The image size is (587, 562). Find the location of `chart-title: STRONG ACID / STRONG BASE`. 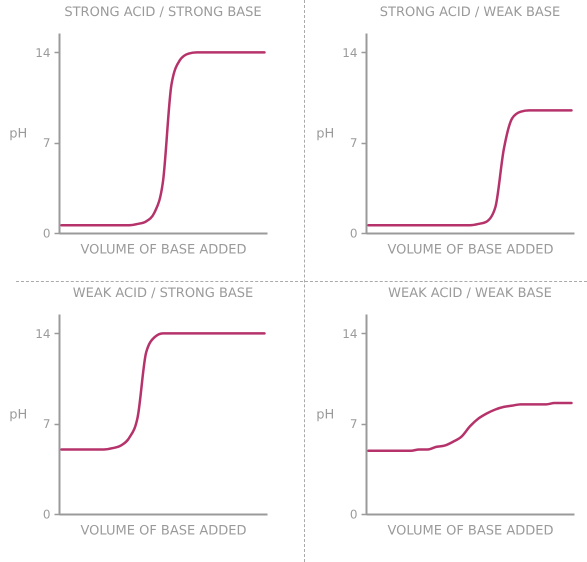

chart-title: STRONG ACID / STRONG BASE is located at coordinates (163, 12).